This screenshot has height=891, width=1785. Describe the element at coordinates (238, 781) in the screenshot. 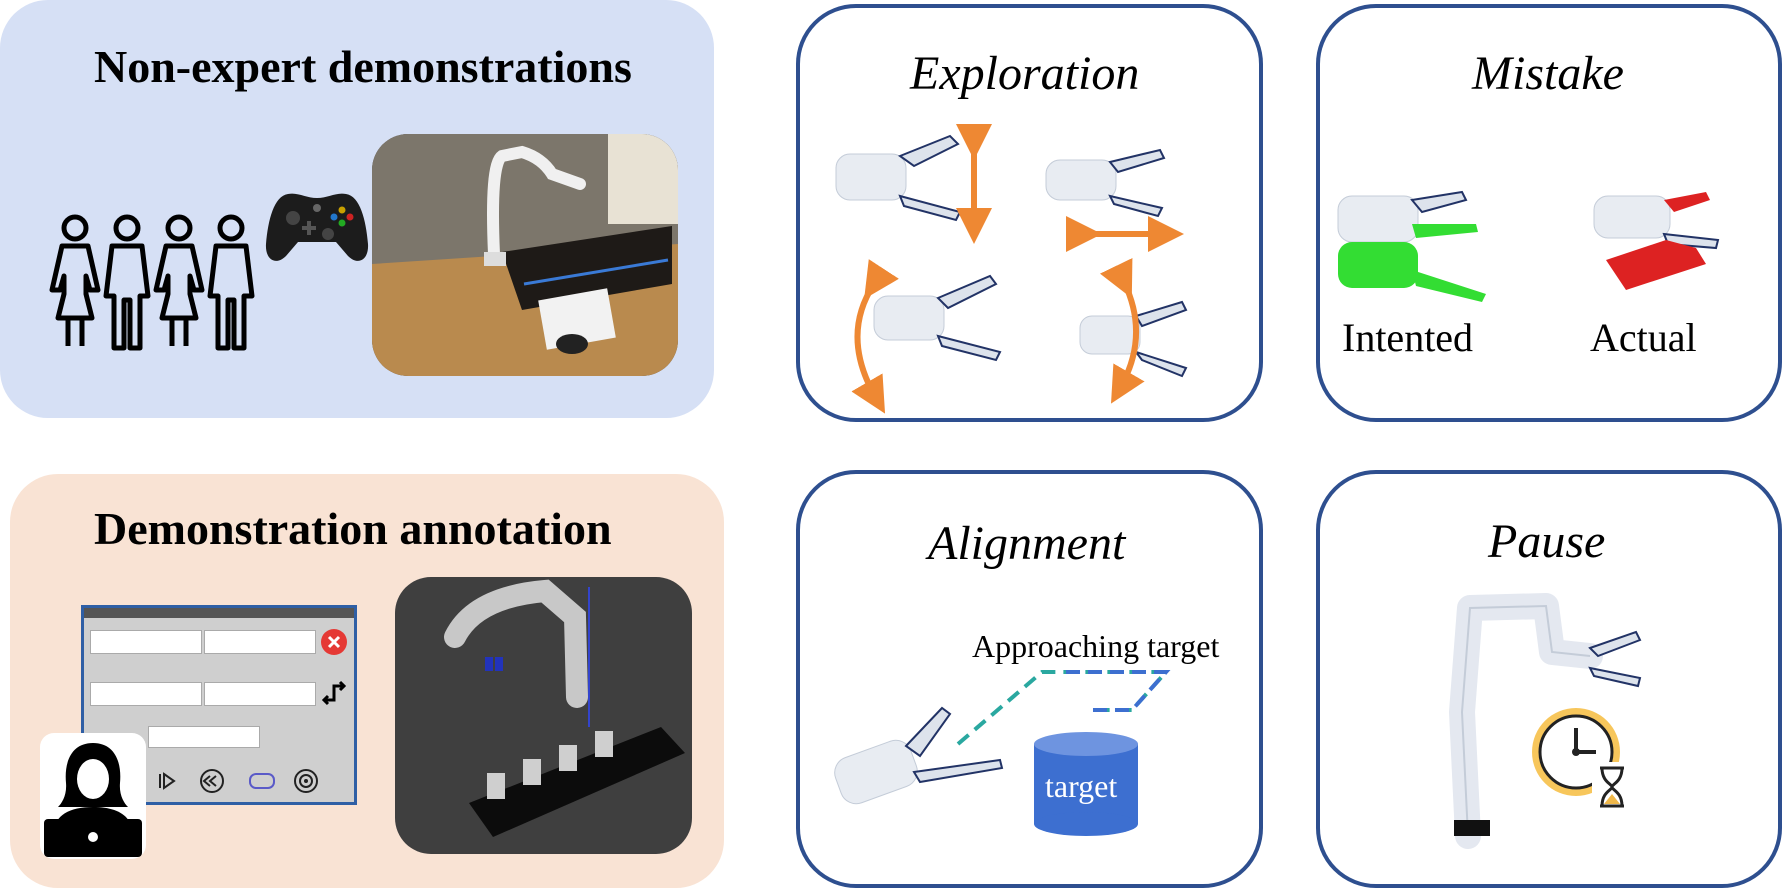

I see `gui-controls-icons` at that location.